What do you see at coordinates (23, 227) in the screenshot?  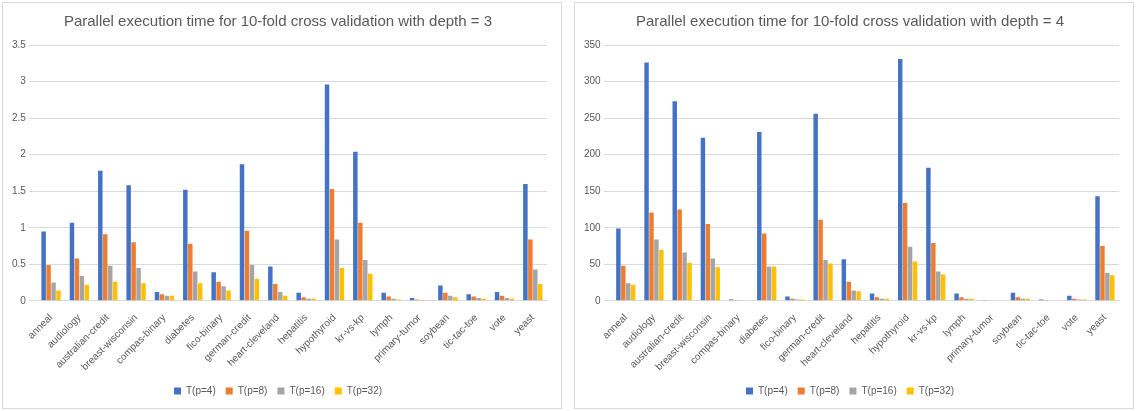 I see `y-tick-label: 1` at bounding box center [23, 227].